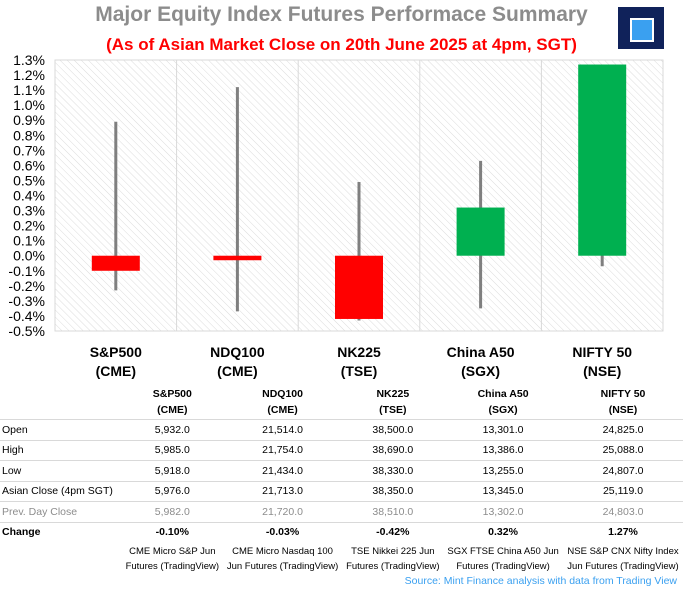  I want to click on table-cell: 5,976.0, so click(172, 491).